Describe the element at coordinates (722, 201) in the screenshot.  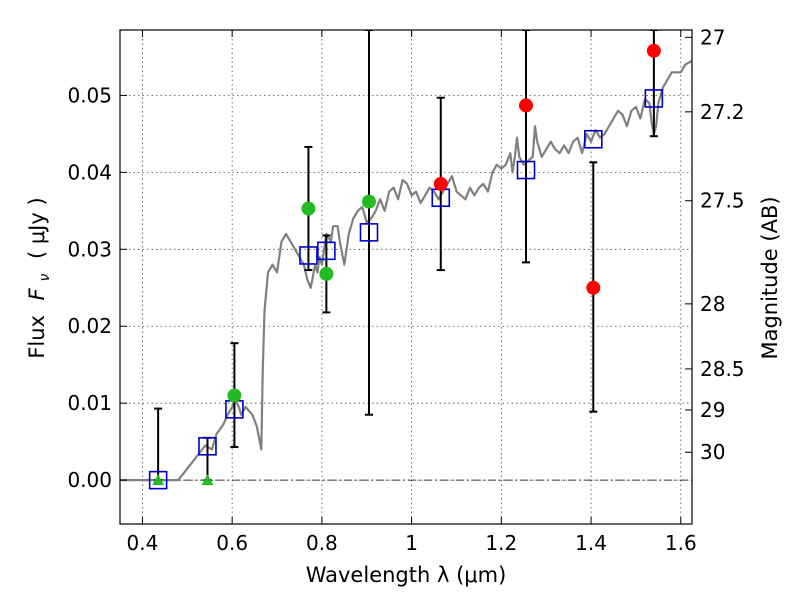
I see `magnitude-tick-label: 27.5` at that location.